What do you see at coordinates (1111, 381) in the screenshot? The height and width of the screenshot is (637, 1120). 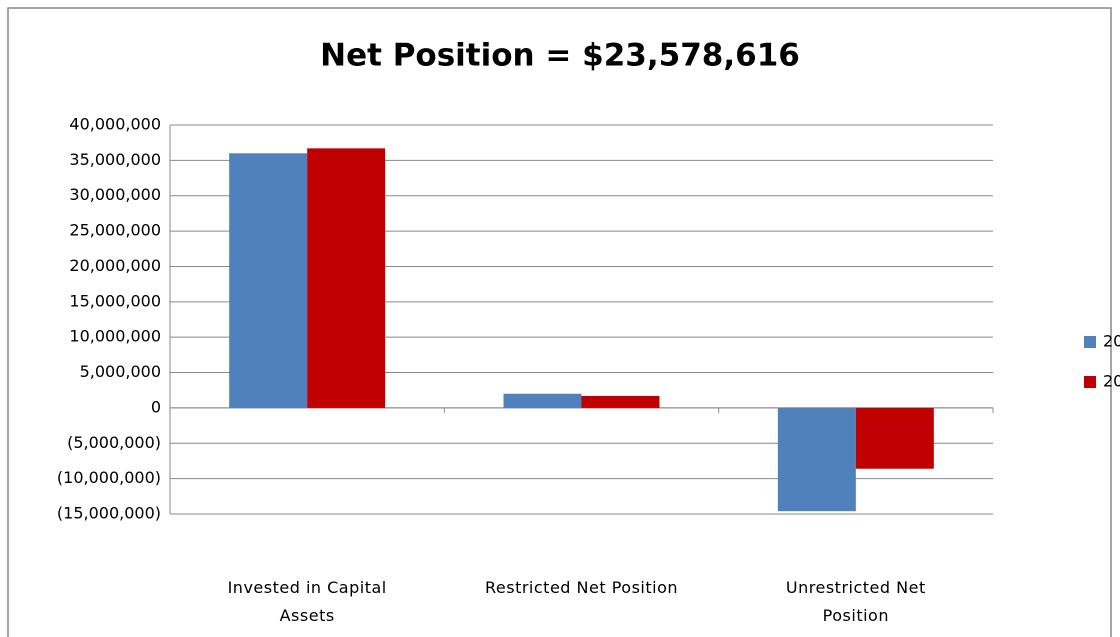 I see `legend-label: 2018` at bounding box center [1111, 381].